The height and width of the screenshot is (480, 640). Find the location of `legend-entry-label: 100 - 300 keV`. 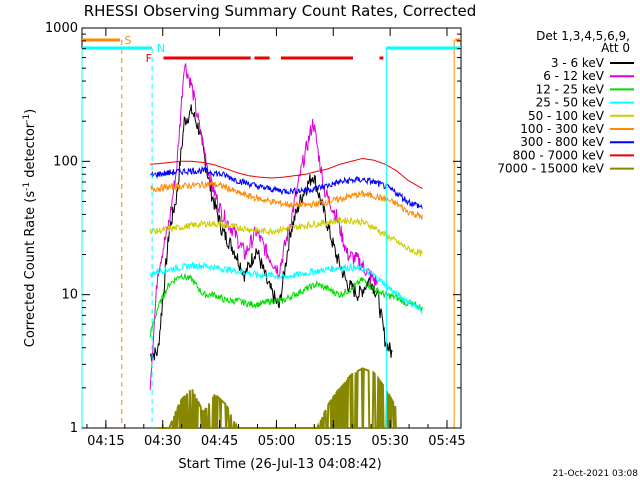

legend-entry-label: 100 - 300 keV is located at coordinates (562, 129).